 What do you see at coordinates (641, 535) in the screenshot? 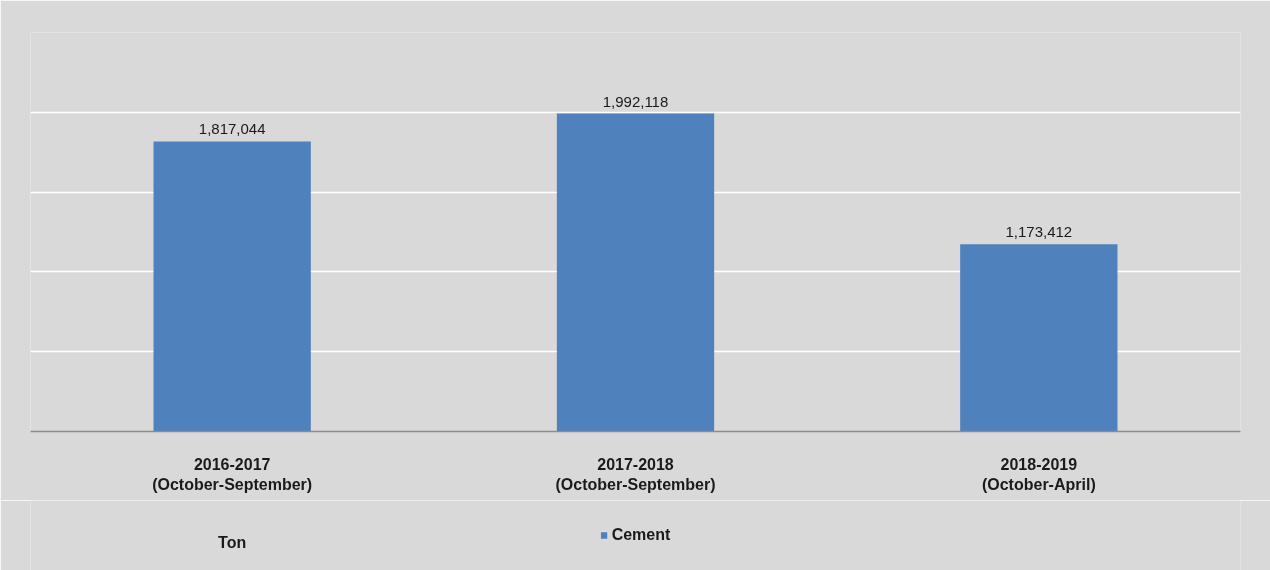
I see `legend-label: Cement` at bounding box center [641, 535].